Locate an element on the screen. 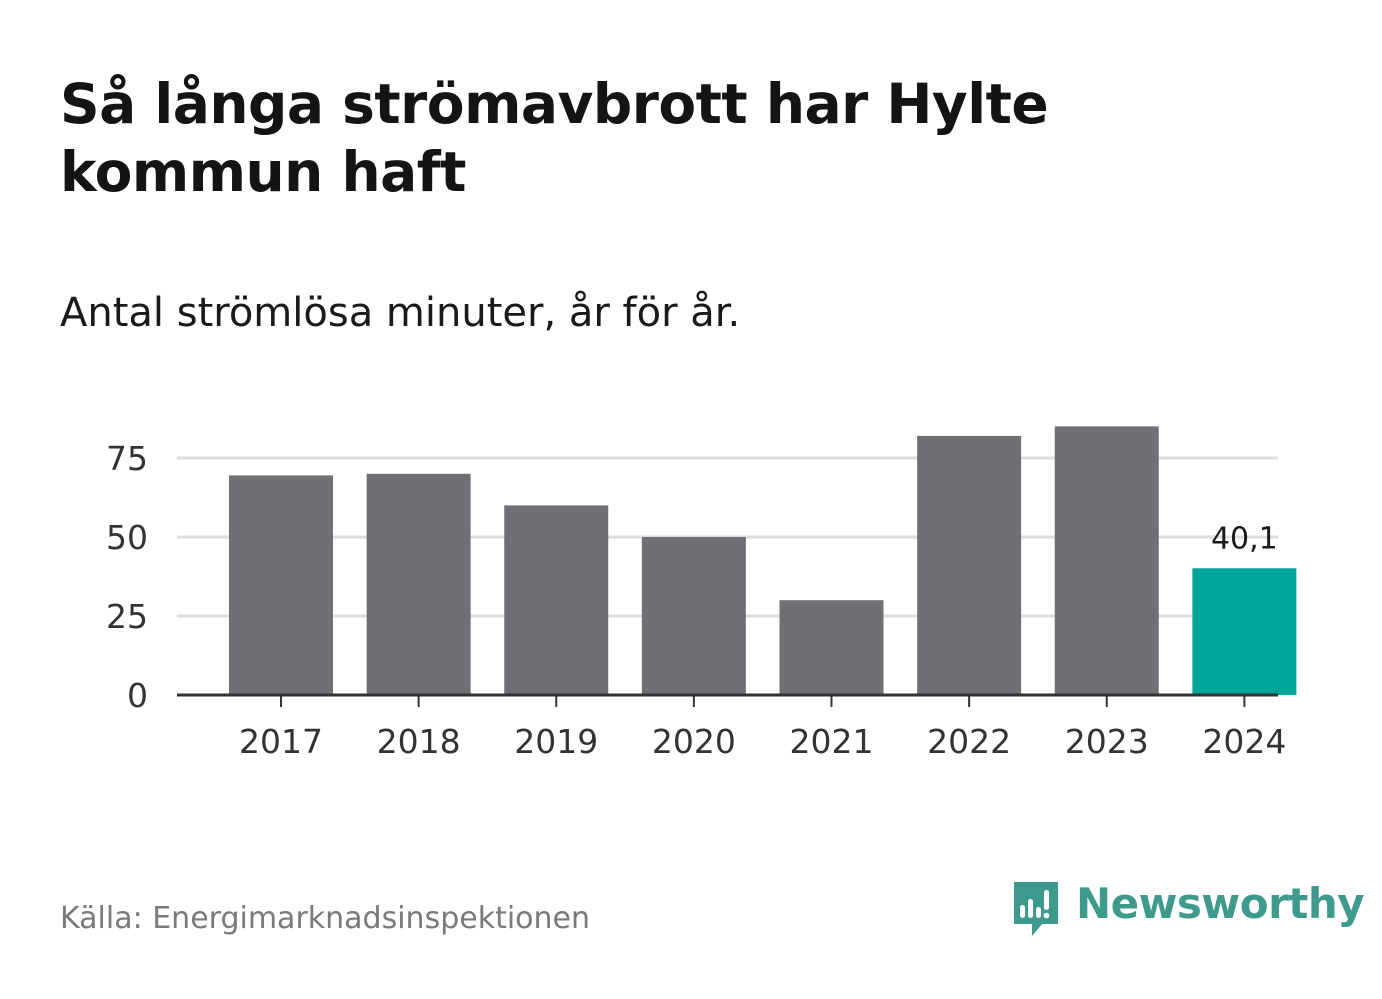 Image resolution: width=1382 pixels, height=999 pixels. bar-2017 is located at coordinates (281, 585).